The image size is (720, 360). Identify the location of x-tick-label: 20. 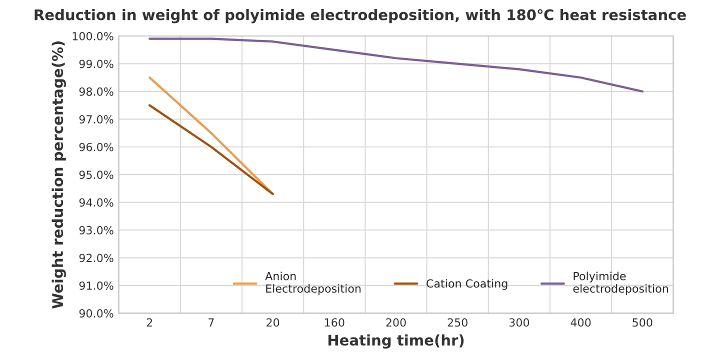
(273, 322).